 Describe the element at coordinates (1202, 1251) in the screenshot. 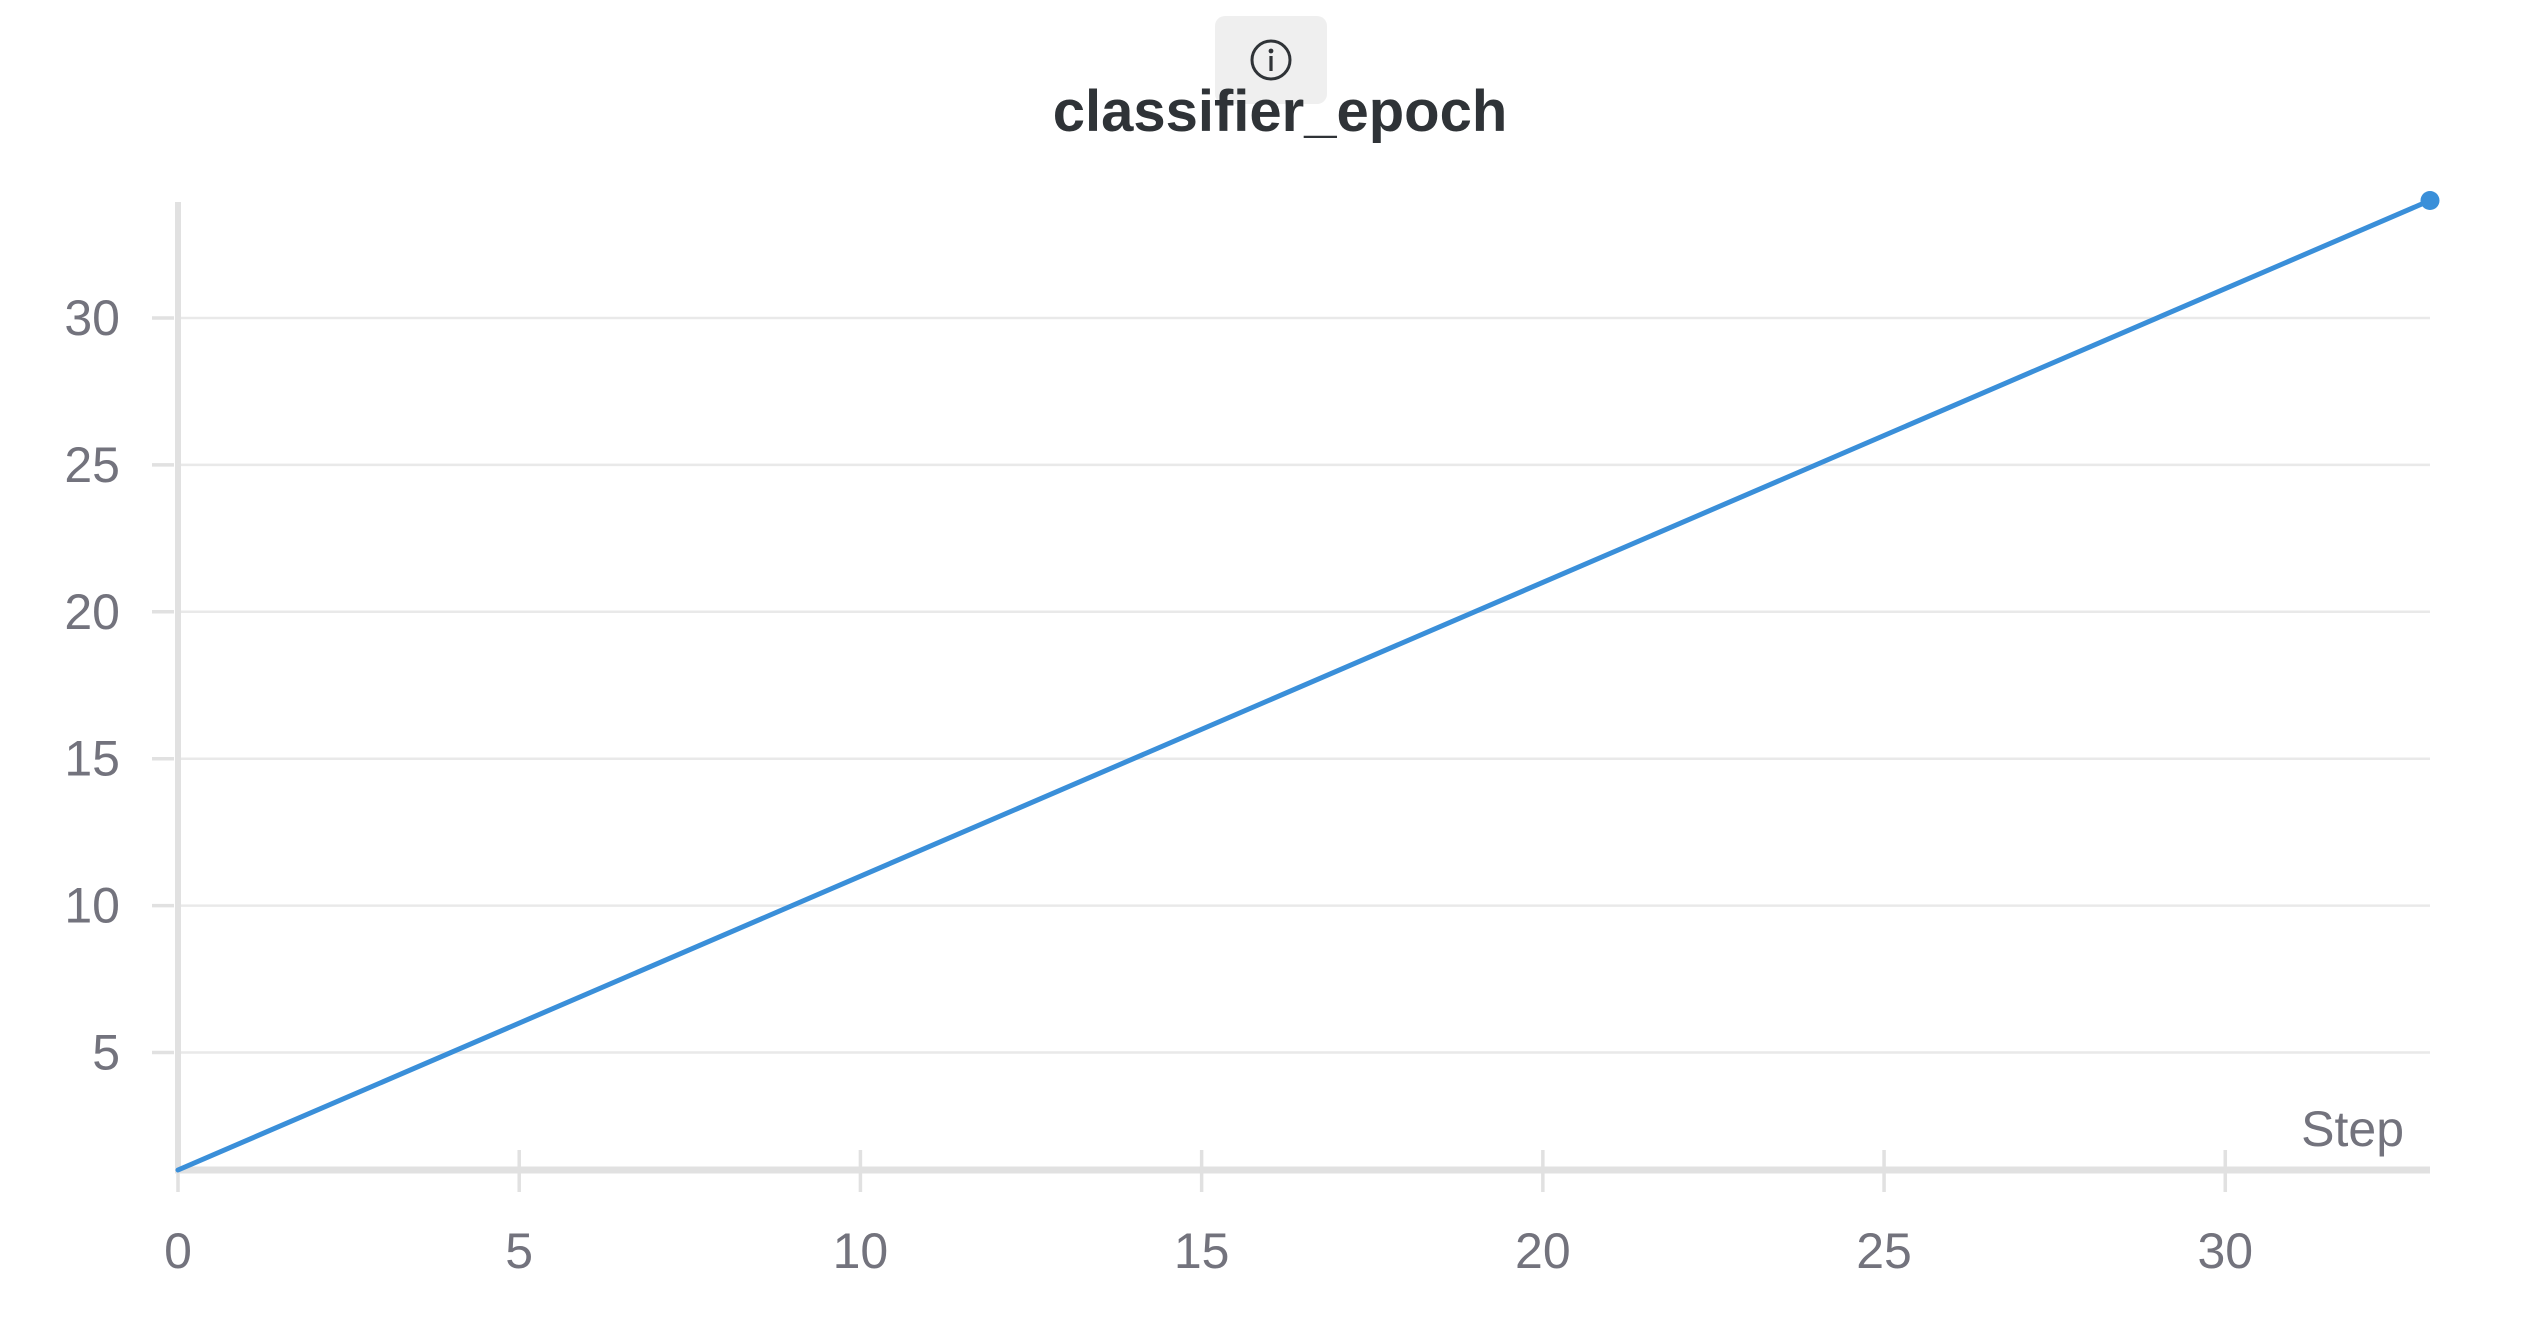

I see `x-tick-label: 15` at that location.